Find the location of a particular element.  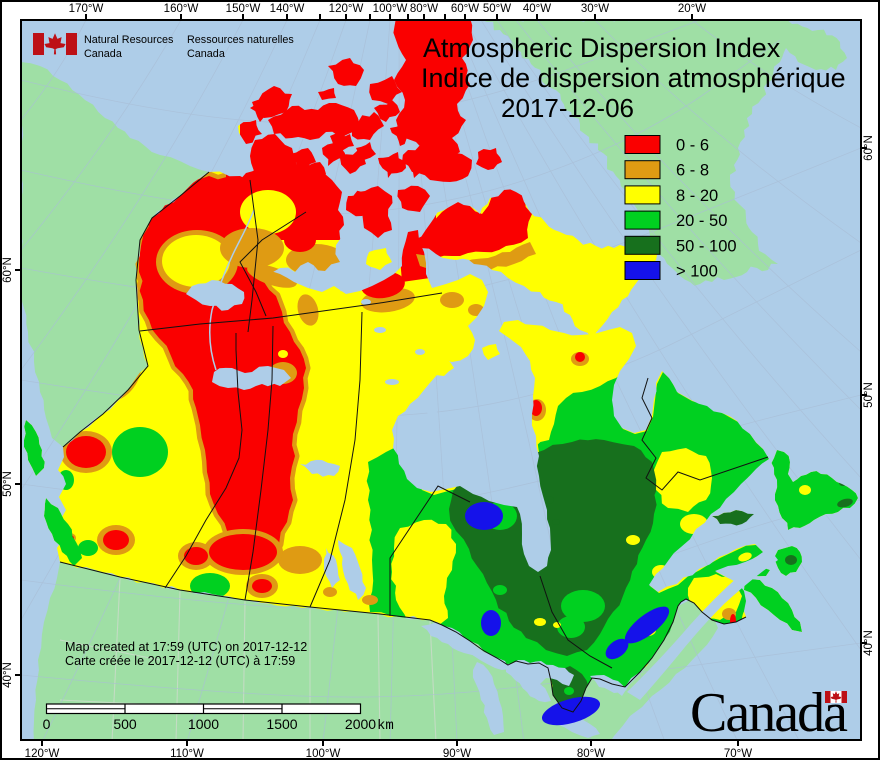

svg-text: 160°W is located at coordinates (181, 9).